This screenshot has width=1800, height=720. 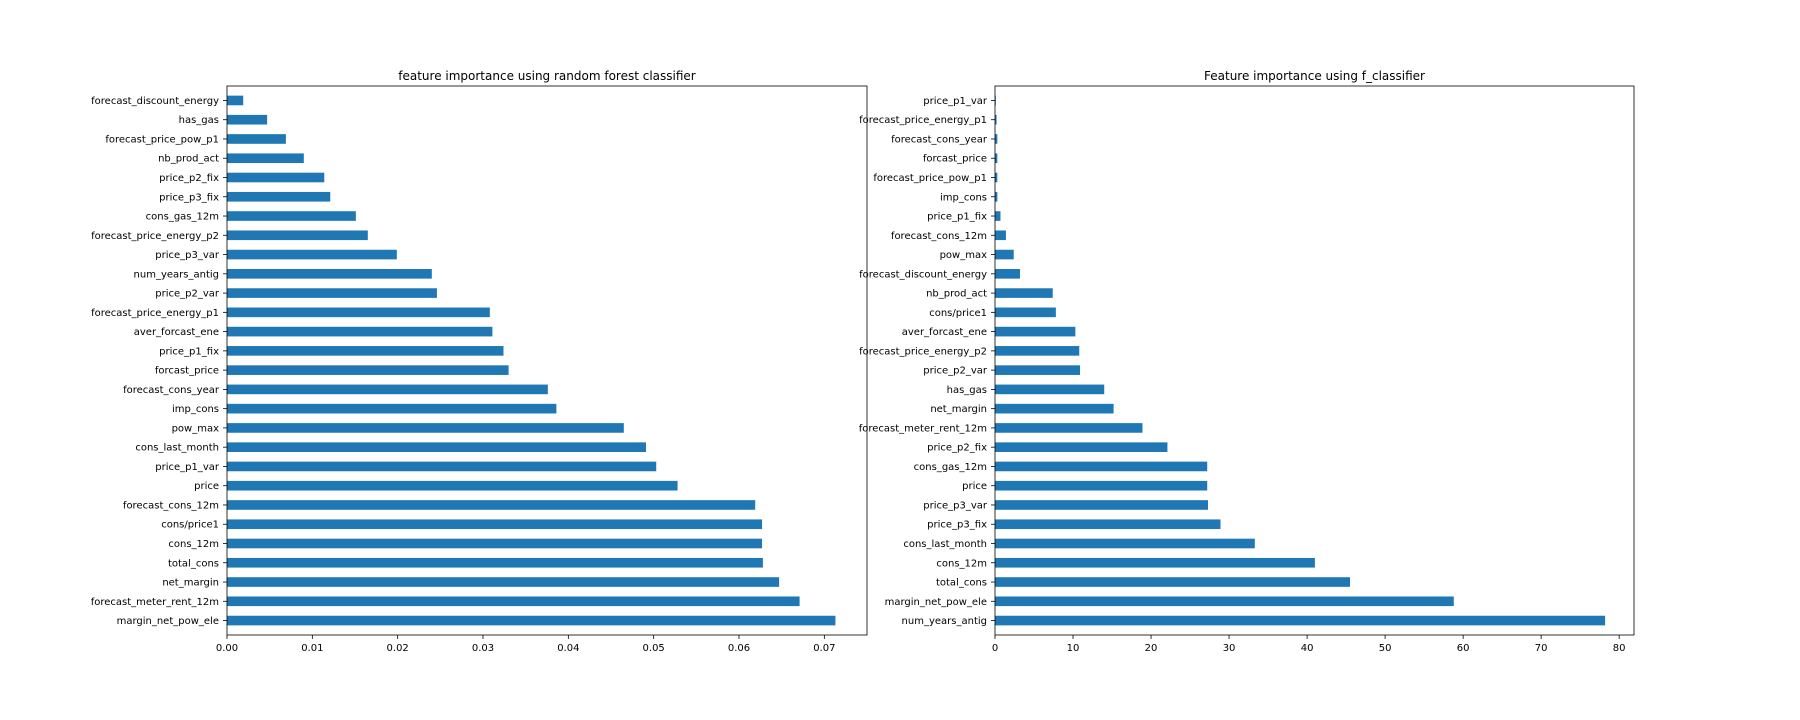 What do you see at coordinates (1314, 76) in the screenshot?
I see `chart-title: Feature importance using f_classifier` at bounding box center [1314, 76].